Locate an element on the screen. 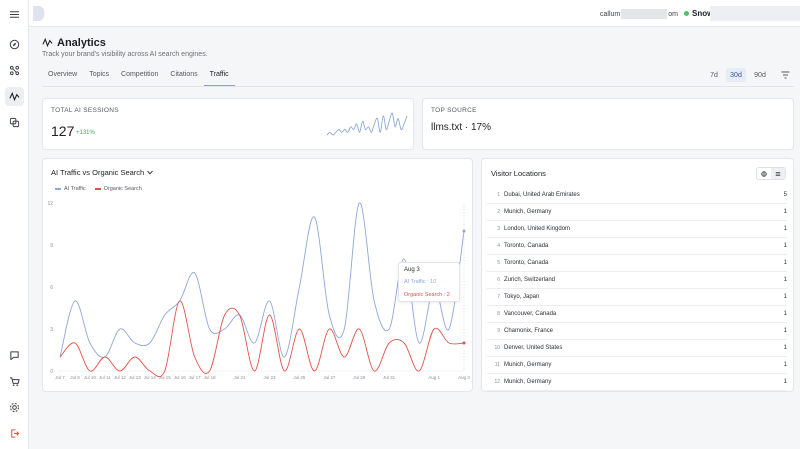 The width and height of the screenshot is (800, 449). chart-selector: AI Traffic vs Organic Search is located at coordinates (102, 172).